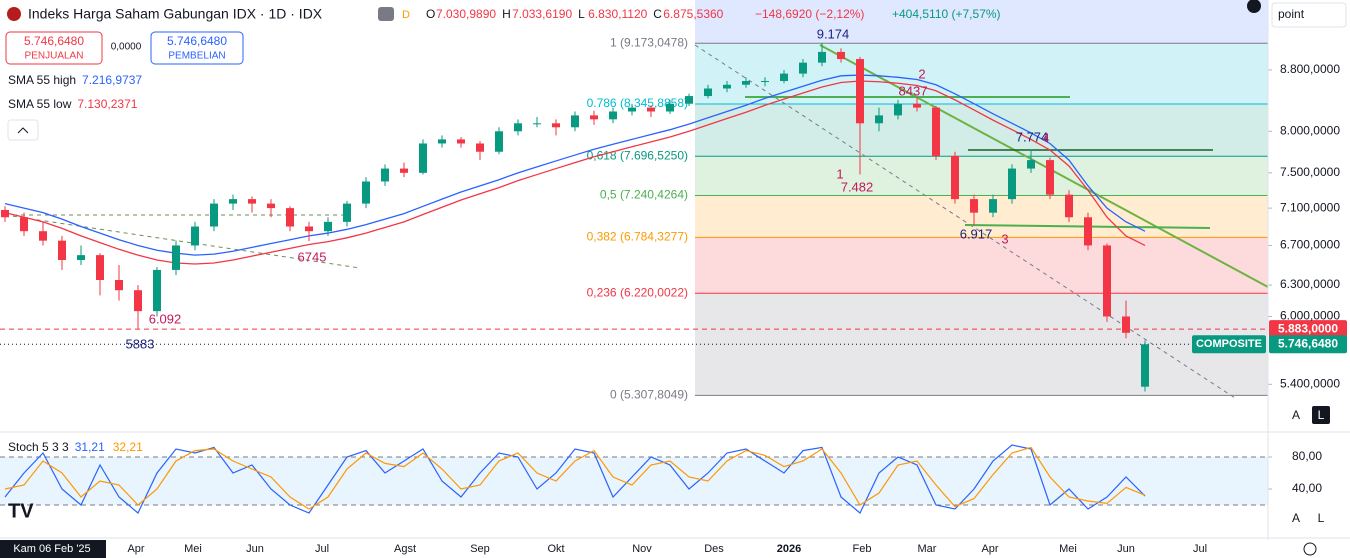  I want to click on annotation: 8437, so click(913, 90).